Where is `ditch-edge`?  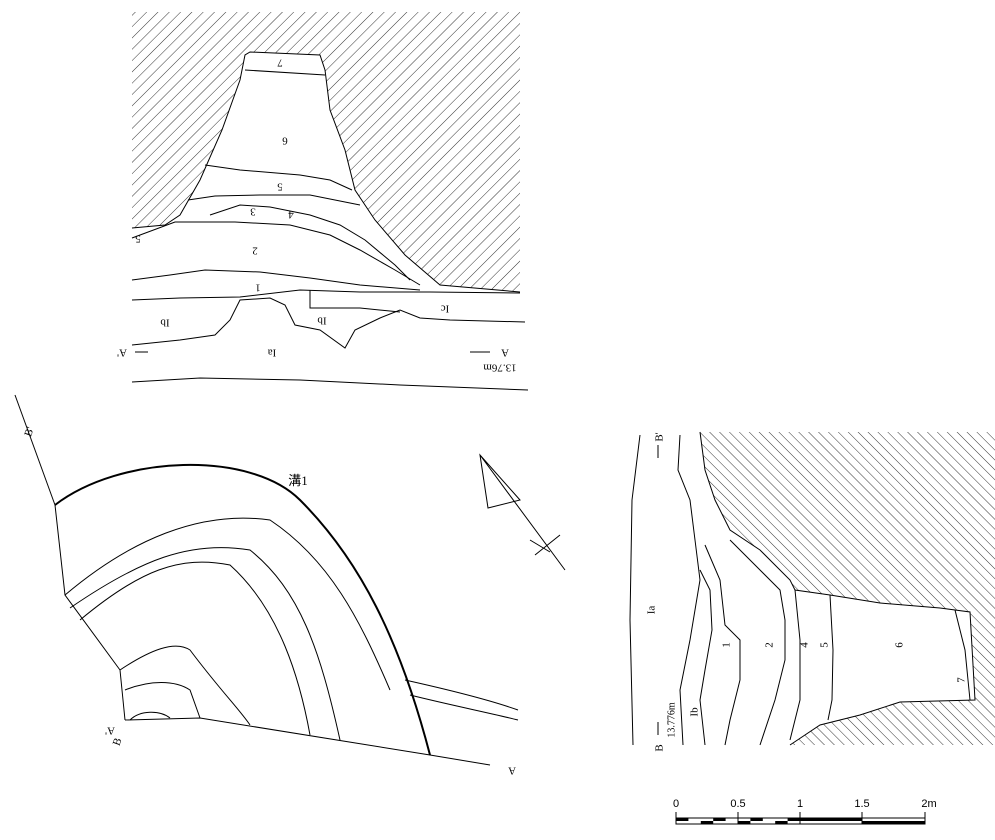 ditch-edge is located at coordinates (242, 609).